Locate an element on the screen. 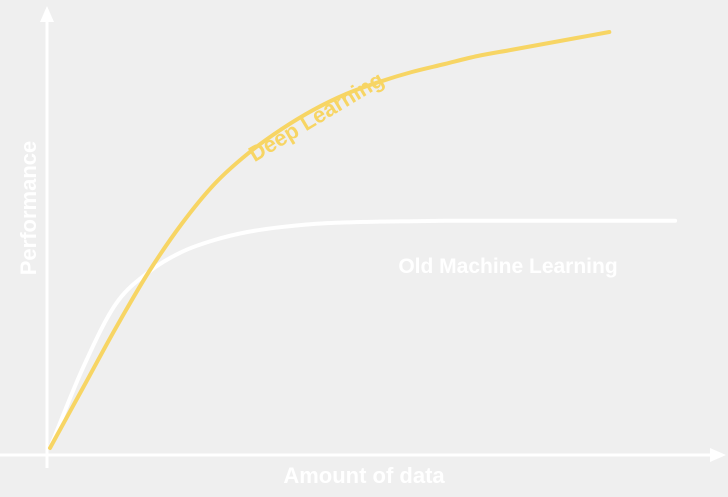 Image resolution: width=728 pixels, height=497 pixels. x-axis-label: Amount of data is located at coordinates (364, 475).